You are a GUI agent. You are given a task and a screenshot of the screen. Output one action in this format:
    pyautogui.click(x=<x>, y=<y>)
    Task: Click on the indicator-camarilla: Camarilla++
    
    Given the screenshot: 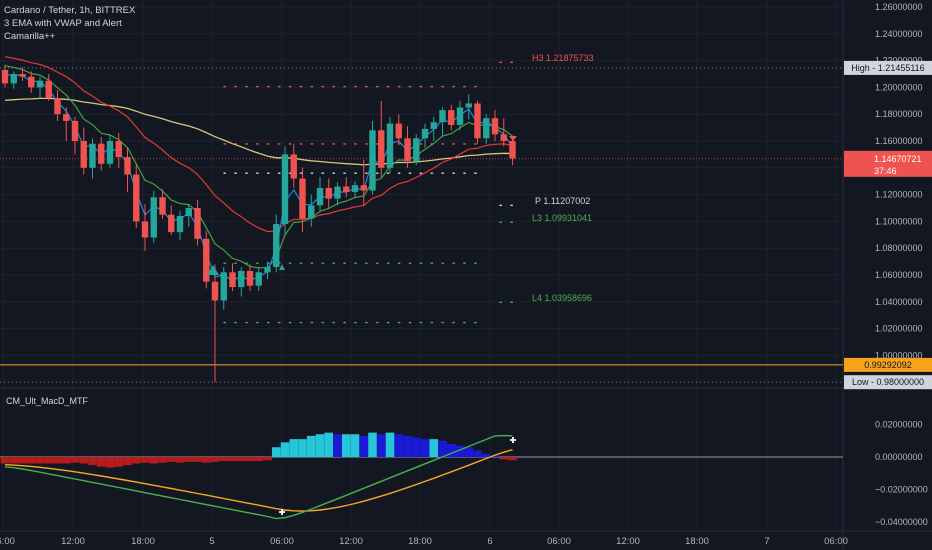 What is the action you would take?
    pyautogui.click(x=30, y=36)
    